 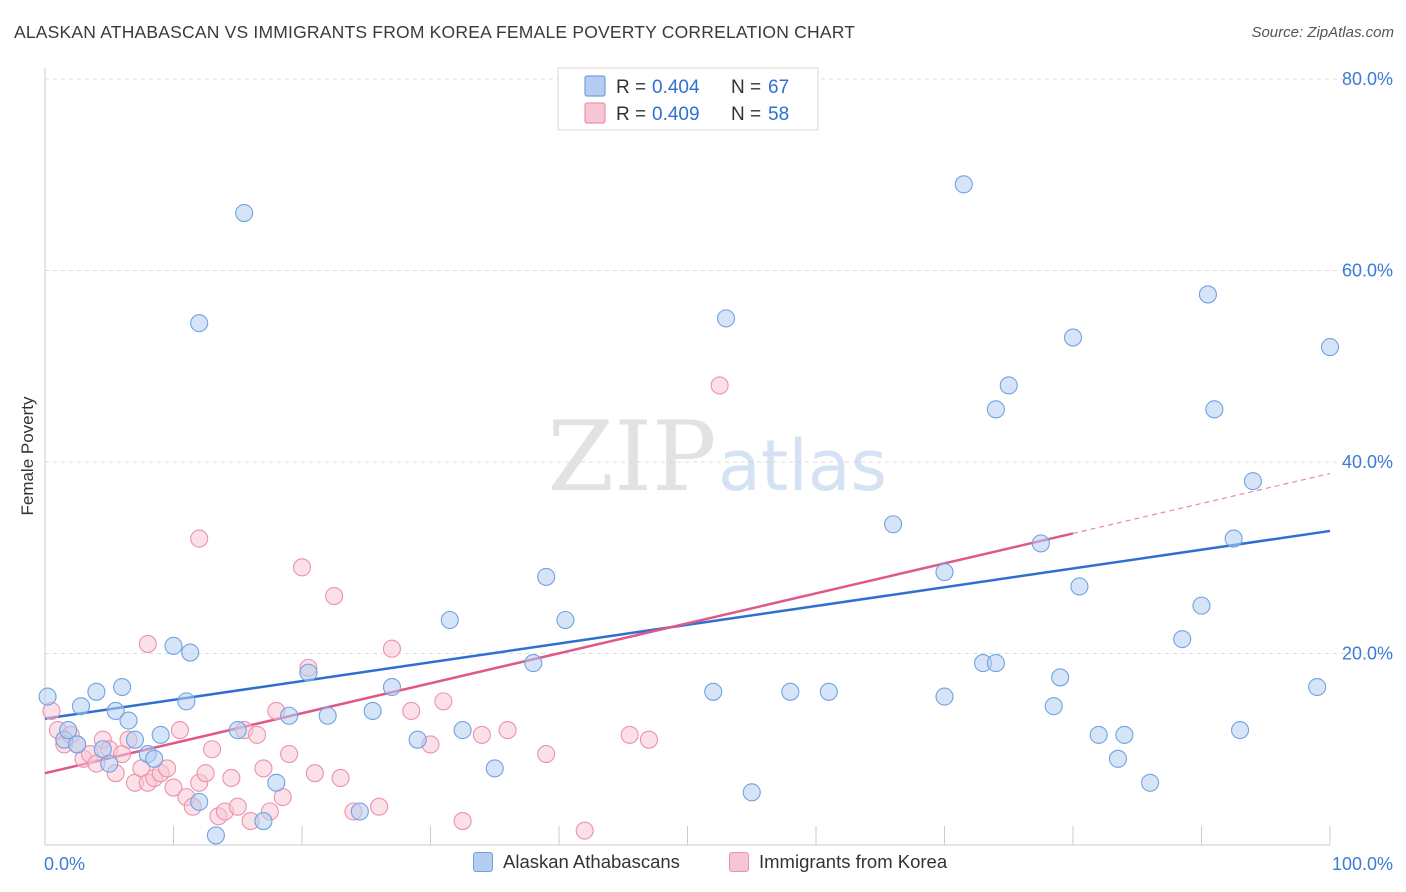 I want to click on legend-item-immigrants-from-korea: Immigrants from Korea, so click(x=838, y=862).